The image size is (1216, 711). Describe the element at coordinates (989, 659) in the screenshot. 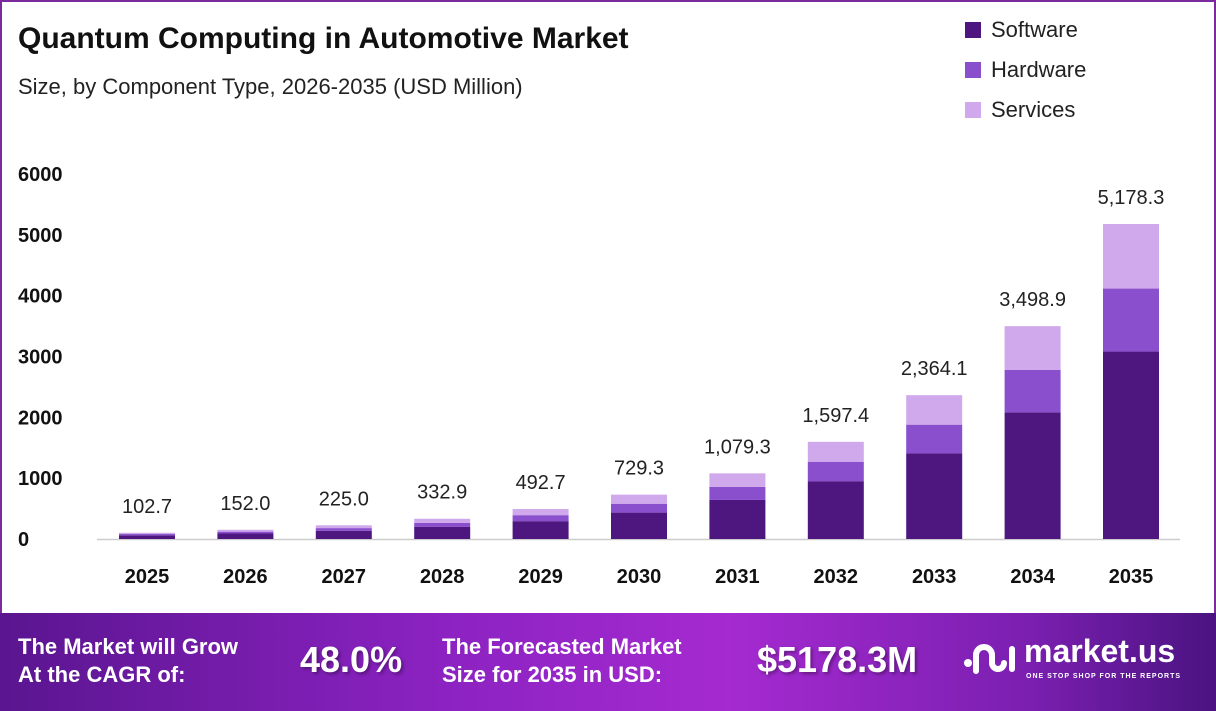

I see `market-us-logo-icon` at that location.